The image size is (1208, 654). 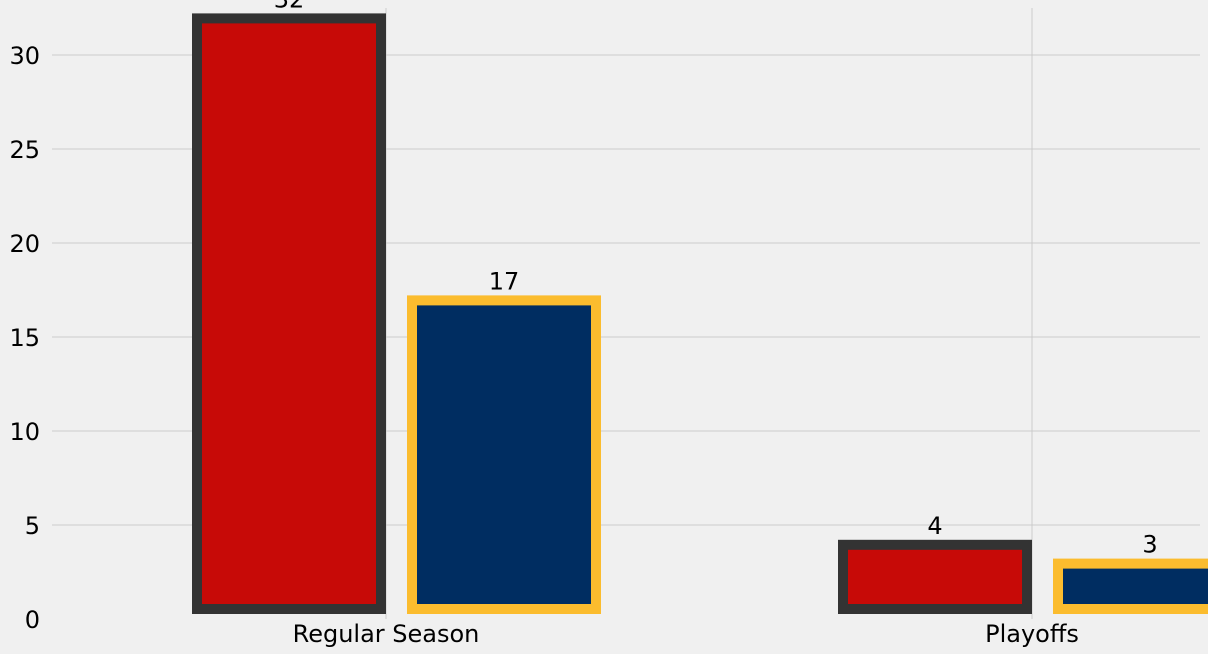 What do you see at coordinates (24, 150) in the screenshot?
I see `y-tick-label: 25` at bounding box center [24, 150].